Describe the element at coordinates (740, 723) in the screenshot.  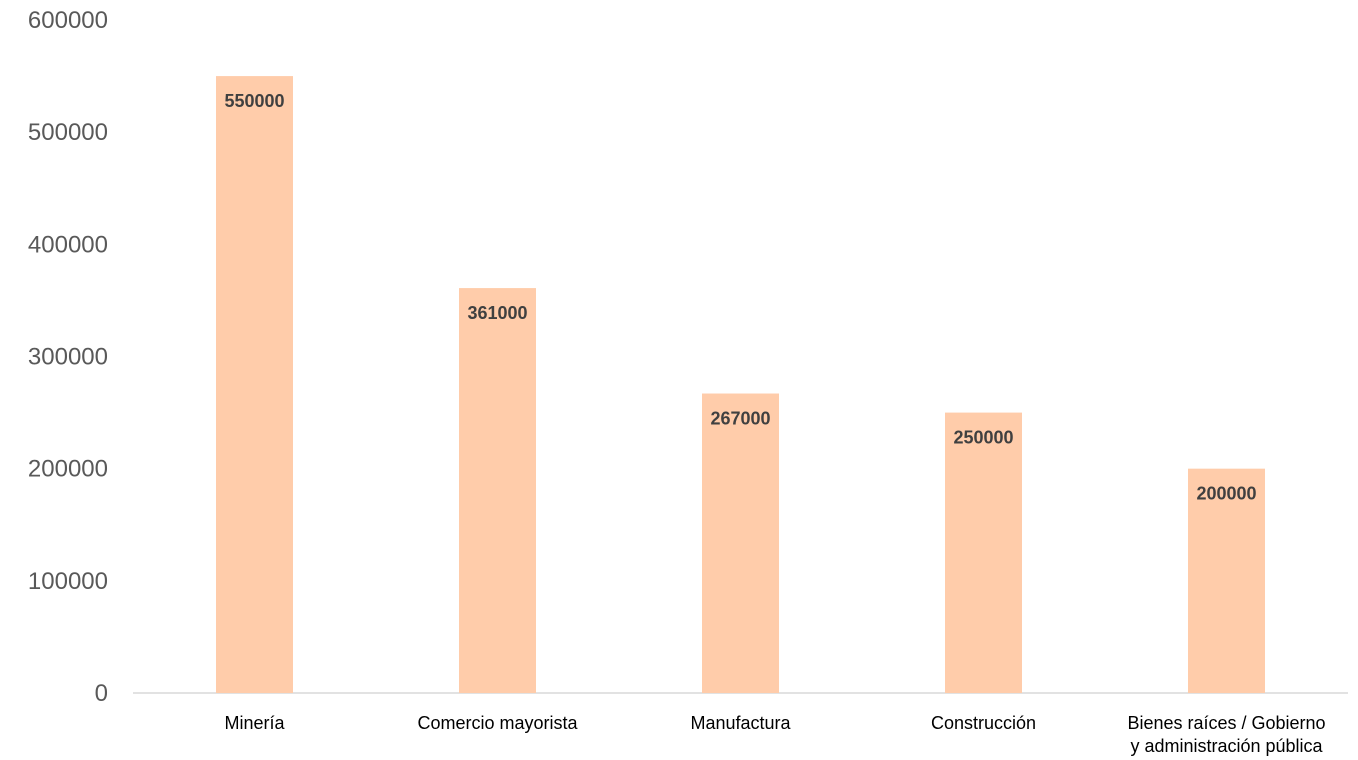
I see `x-tick-label: Manufactura` at that location.